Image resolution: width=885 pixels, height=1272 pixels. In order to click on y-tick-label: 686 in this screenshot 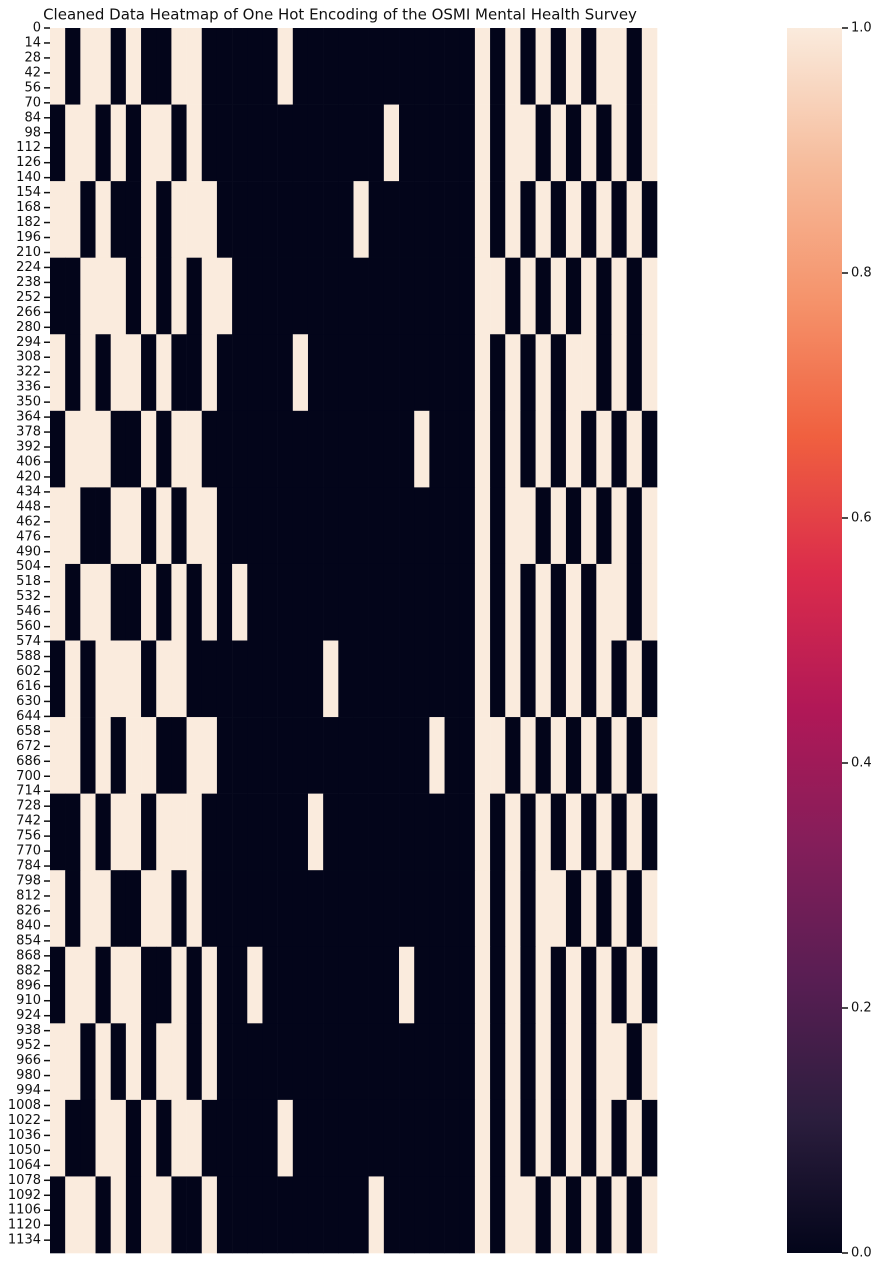, I will do `click(28, 761)`.